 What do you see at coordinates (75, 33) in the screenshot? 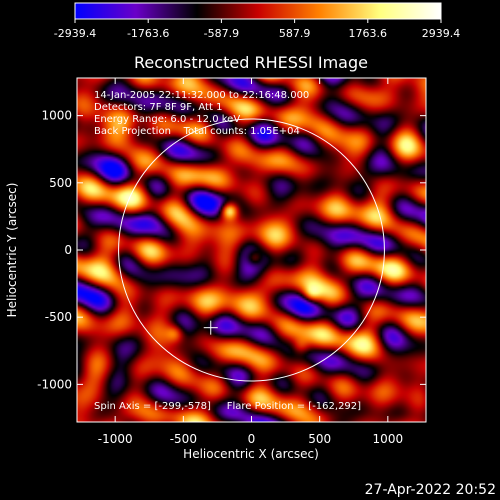
I see `colorbar-tick-label: -2939.4` at bounding box center [75, 33].